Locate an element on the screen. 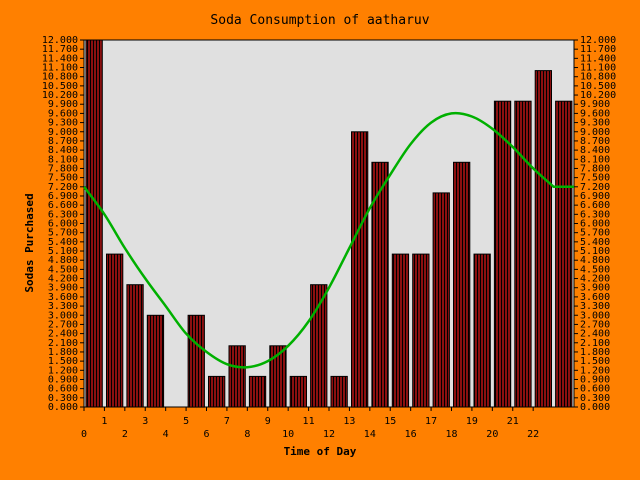 This screenshot has width=640, height=480. y-tick-label-left: 7.500 is located at coordinates (63, 178).